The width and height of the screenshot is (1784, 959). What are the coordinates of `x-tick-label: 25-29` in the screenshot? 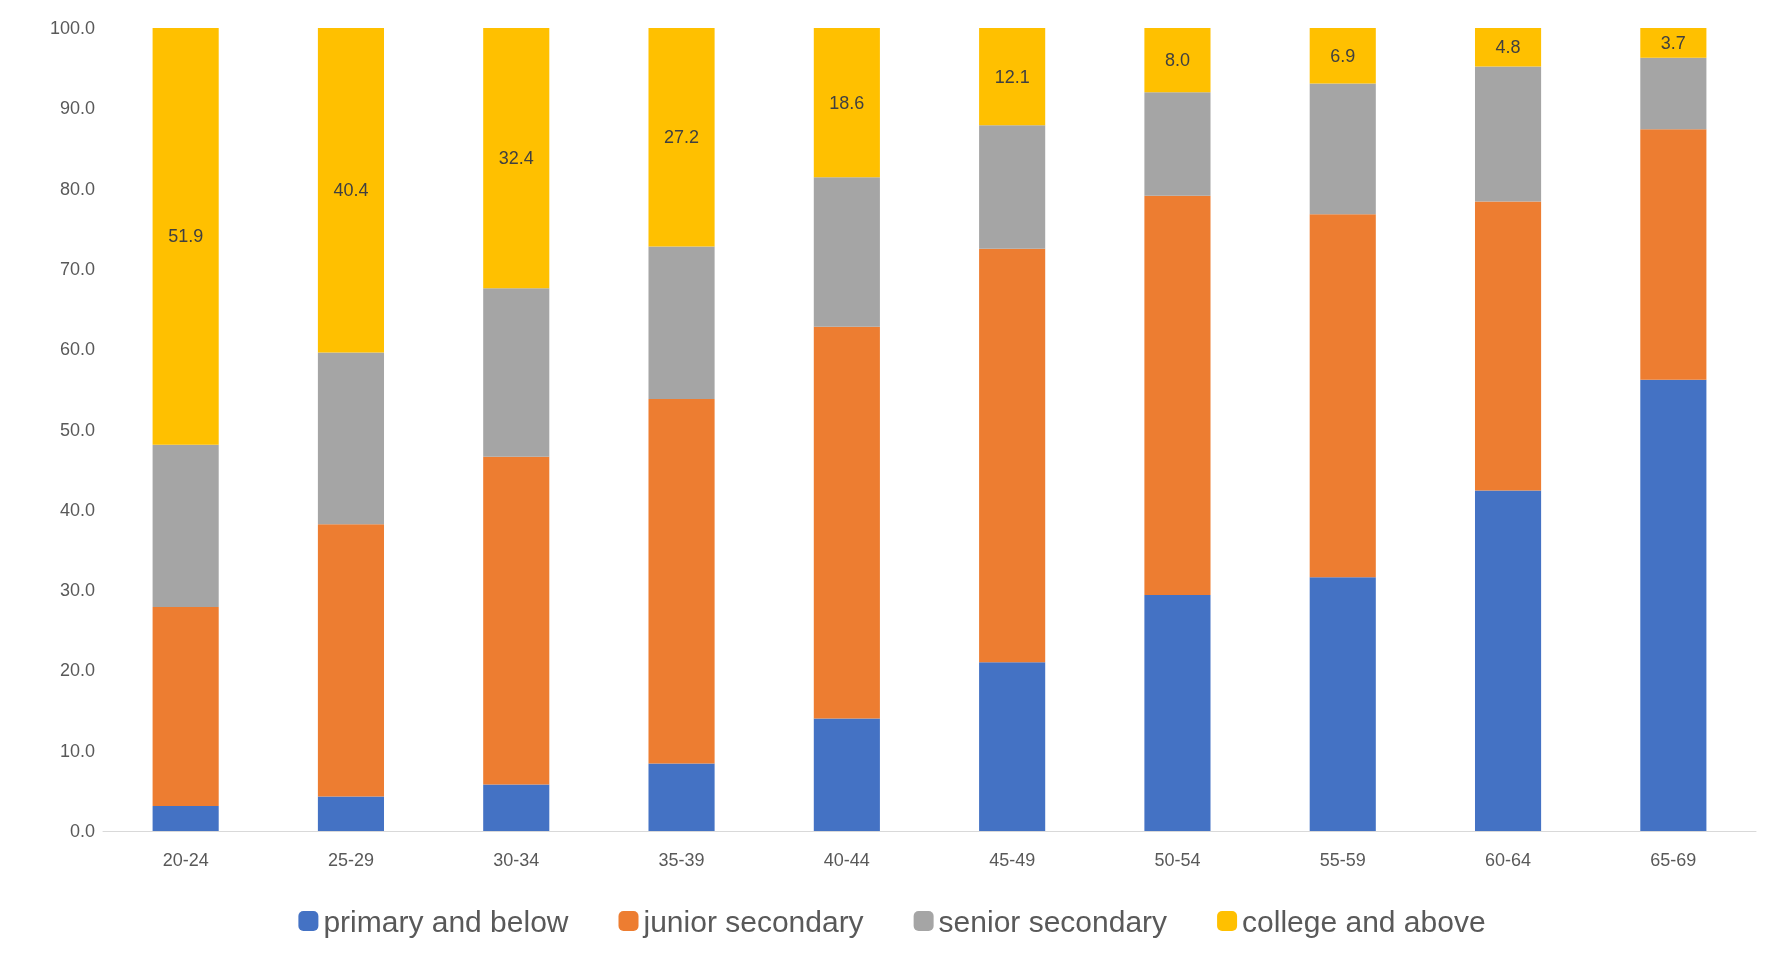 It's located at (350, 860).